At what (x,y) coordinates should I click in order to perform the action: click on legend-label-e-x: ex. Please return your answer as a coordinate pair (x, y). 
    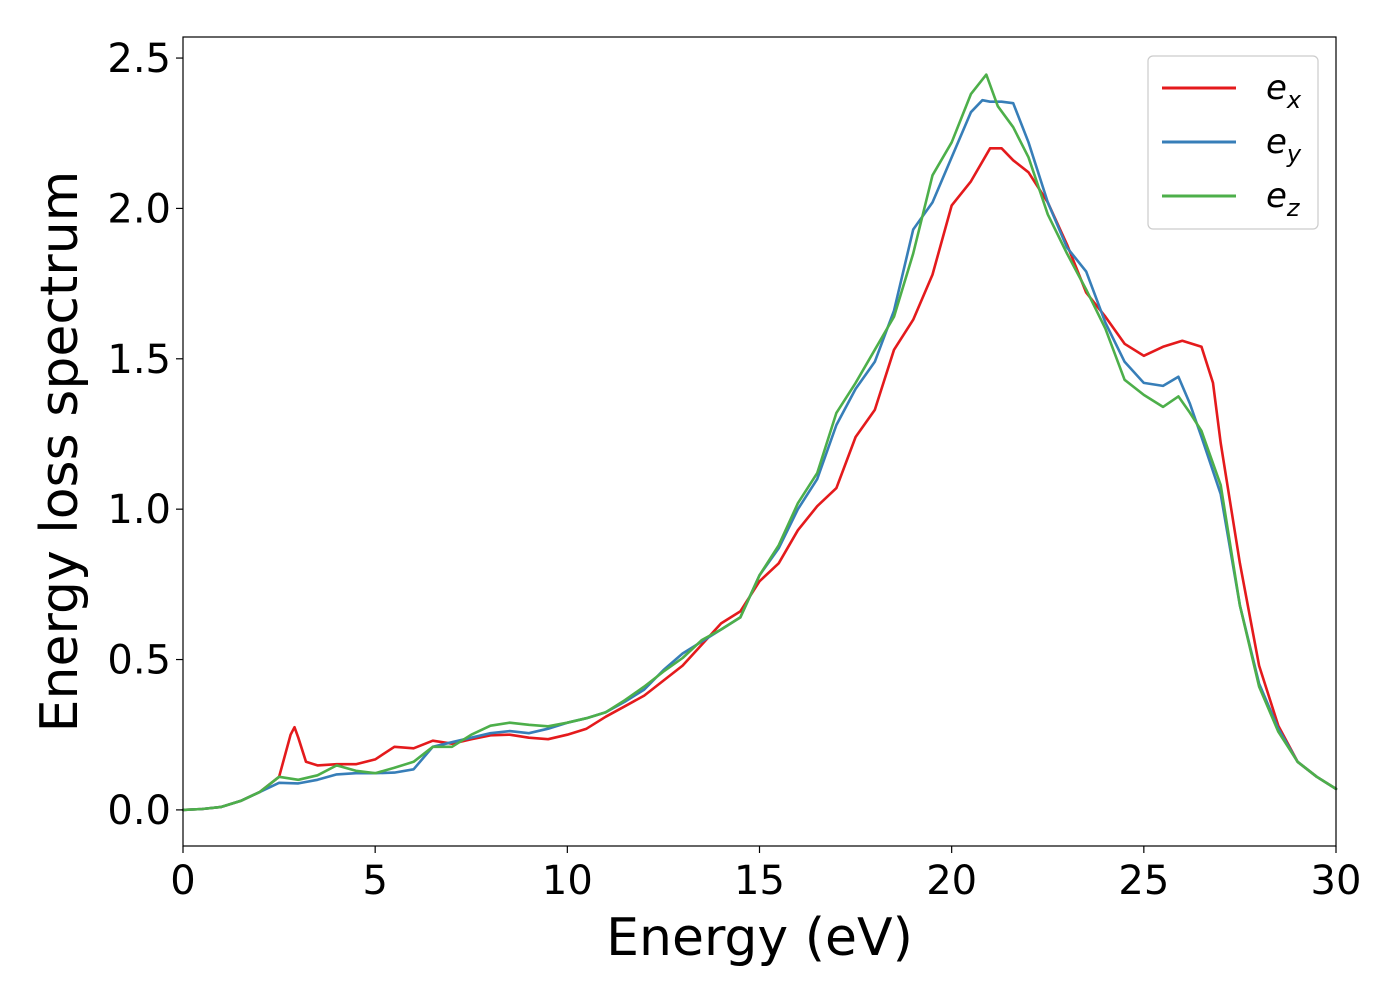
    Looking at the image, I should click on (1284, 91).